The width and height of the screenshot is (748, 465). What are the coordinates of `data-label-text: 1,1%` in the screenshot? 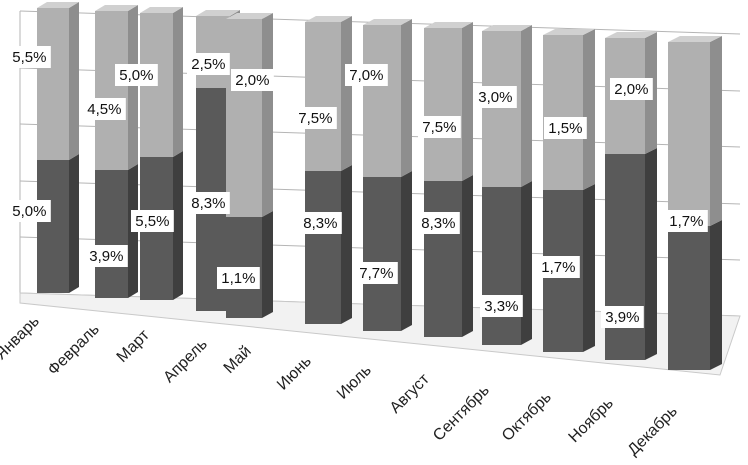 It's located at (238, 278).